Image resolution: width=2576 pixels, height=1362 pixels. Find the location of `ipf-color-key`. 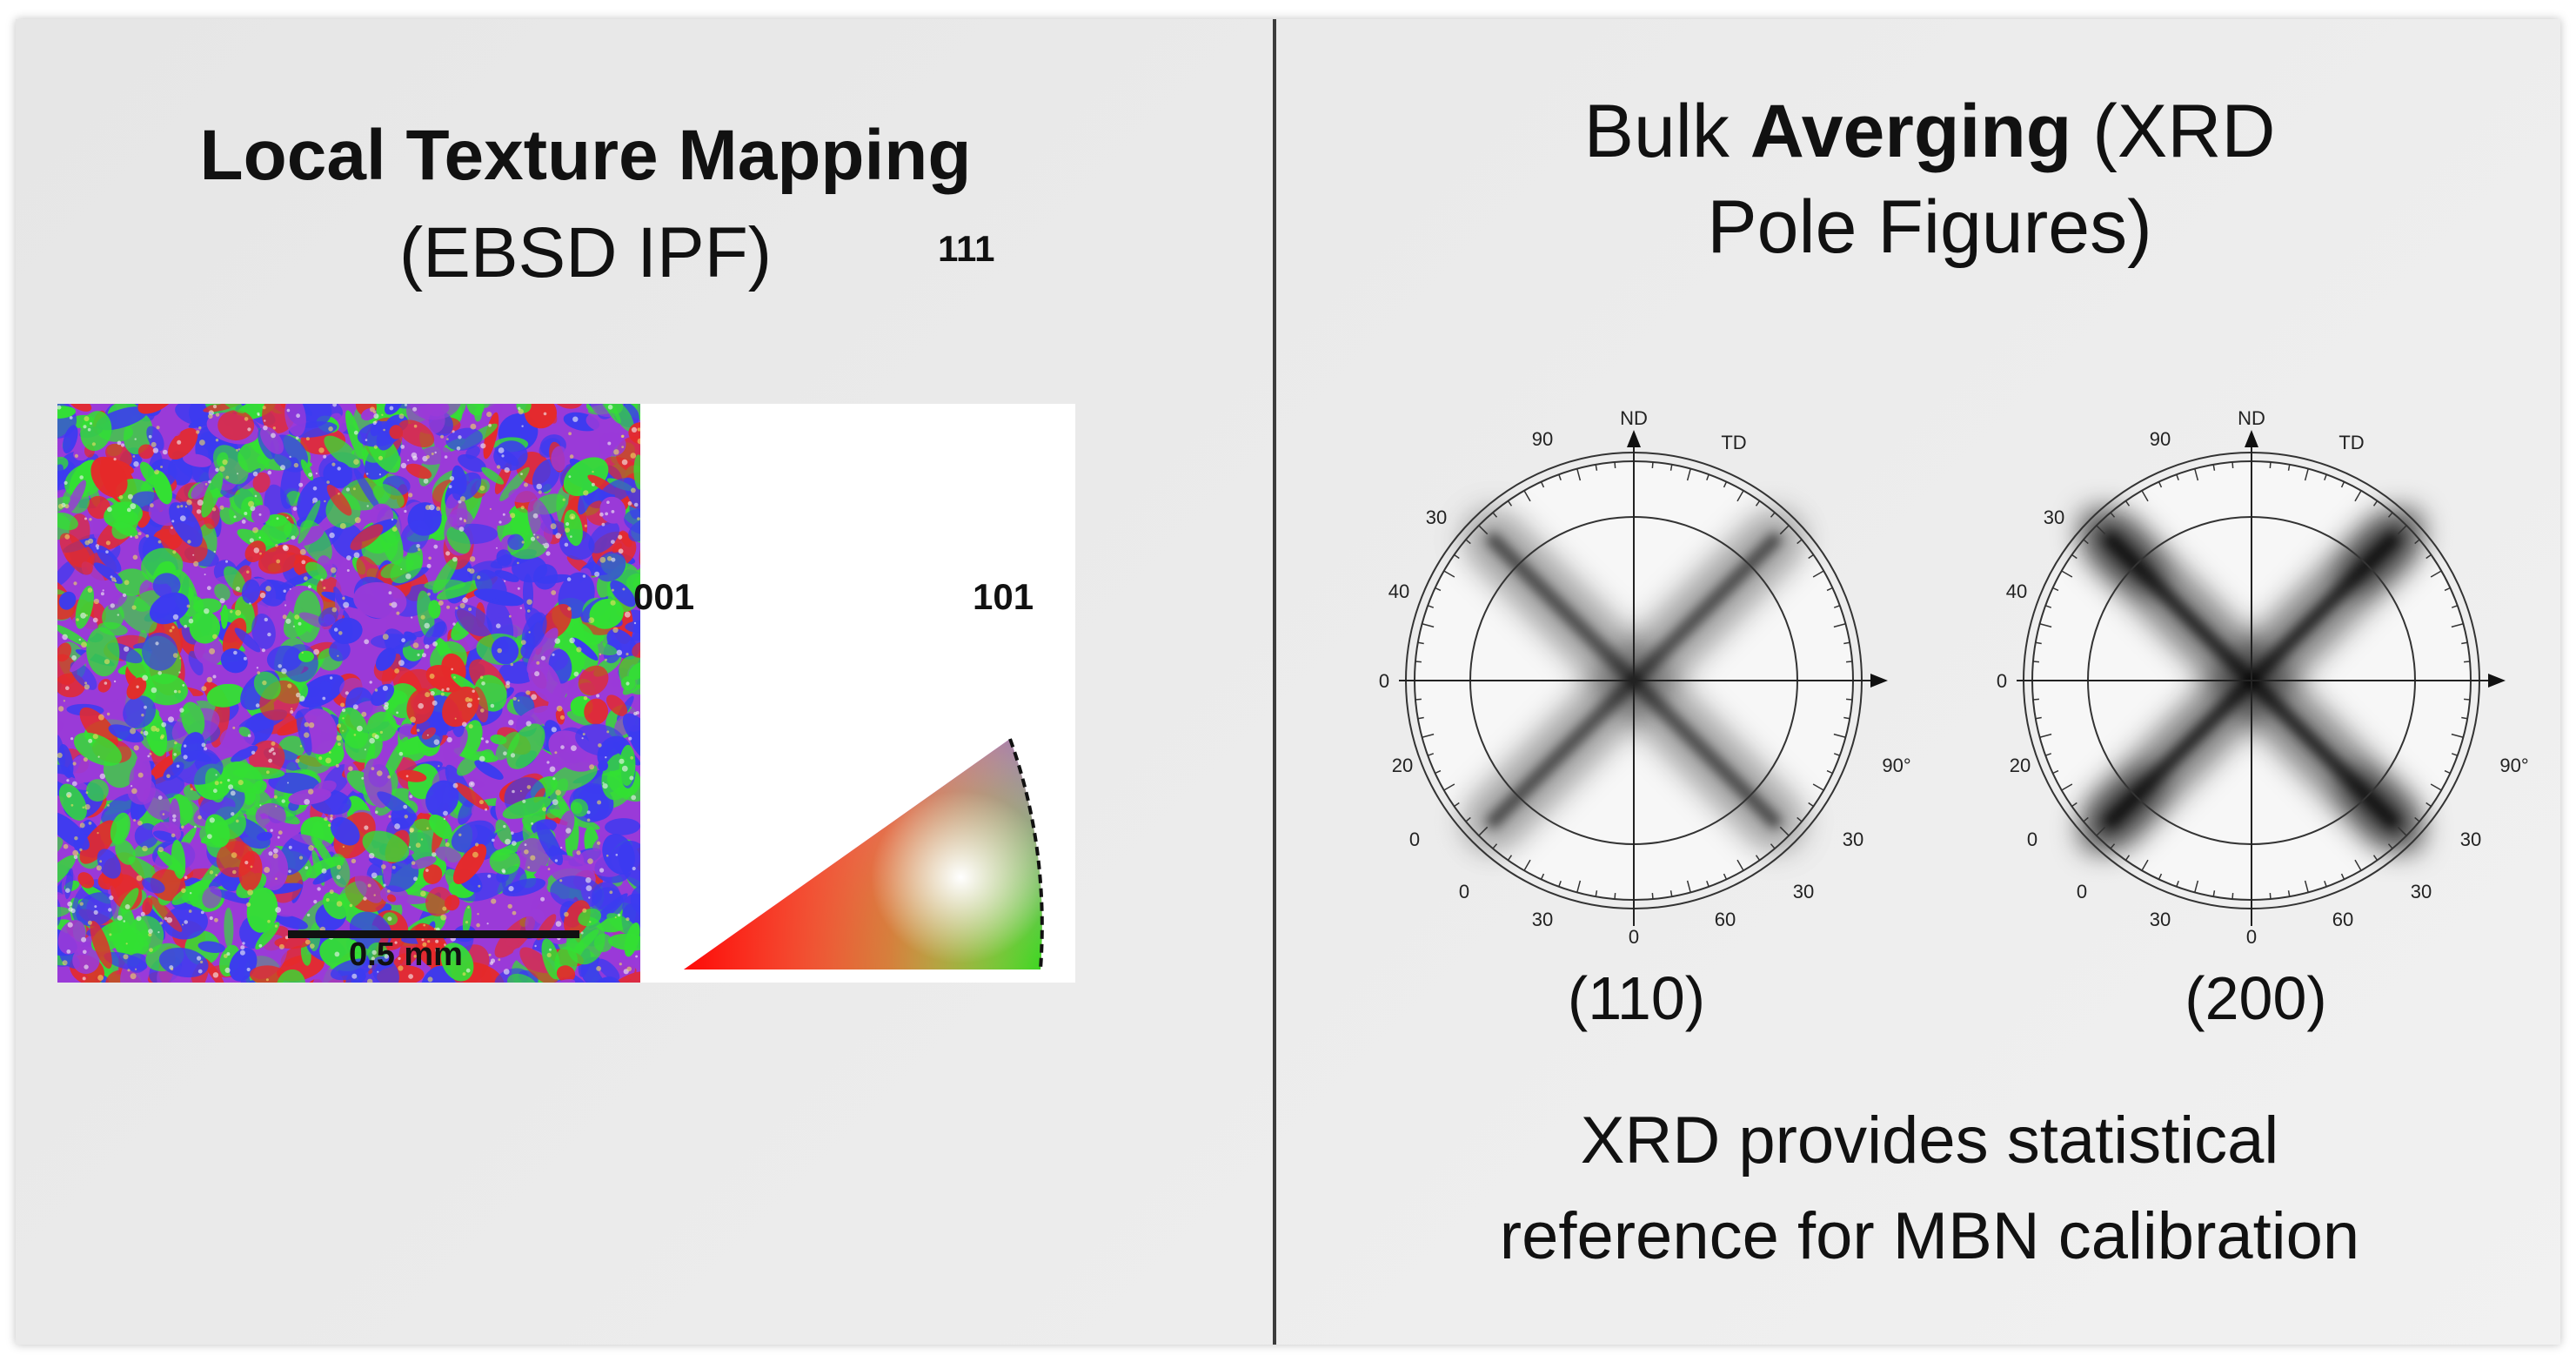

ipf-color-key is located at coordinates (864, 854).